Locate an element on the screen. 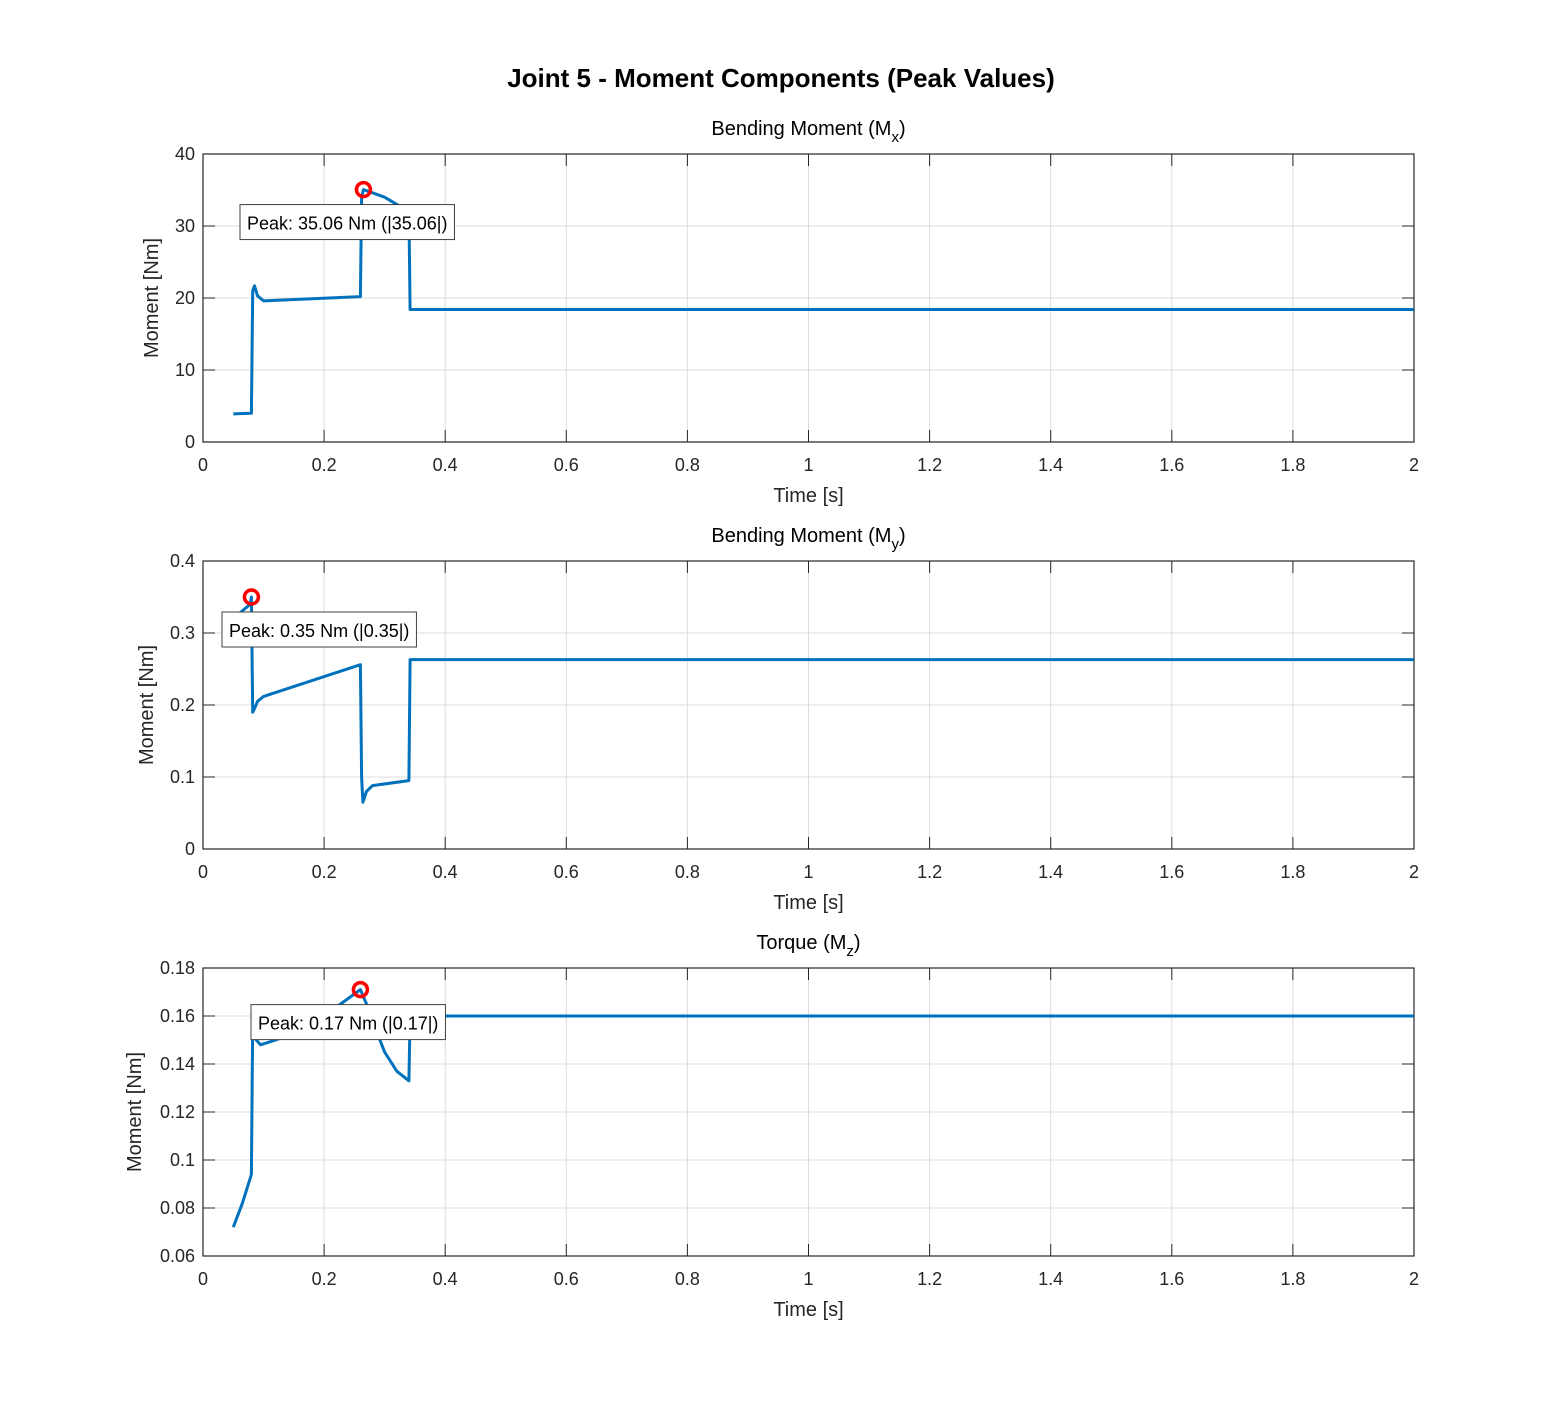  peak-label: Peak: 0.35 Nm (|0.35|) is located at coordinates (319, 631).